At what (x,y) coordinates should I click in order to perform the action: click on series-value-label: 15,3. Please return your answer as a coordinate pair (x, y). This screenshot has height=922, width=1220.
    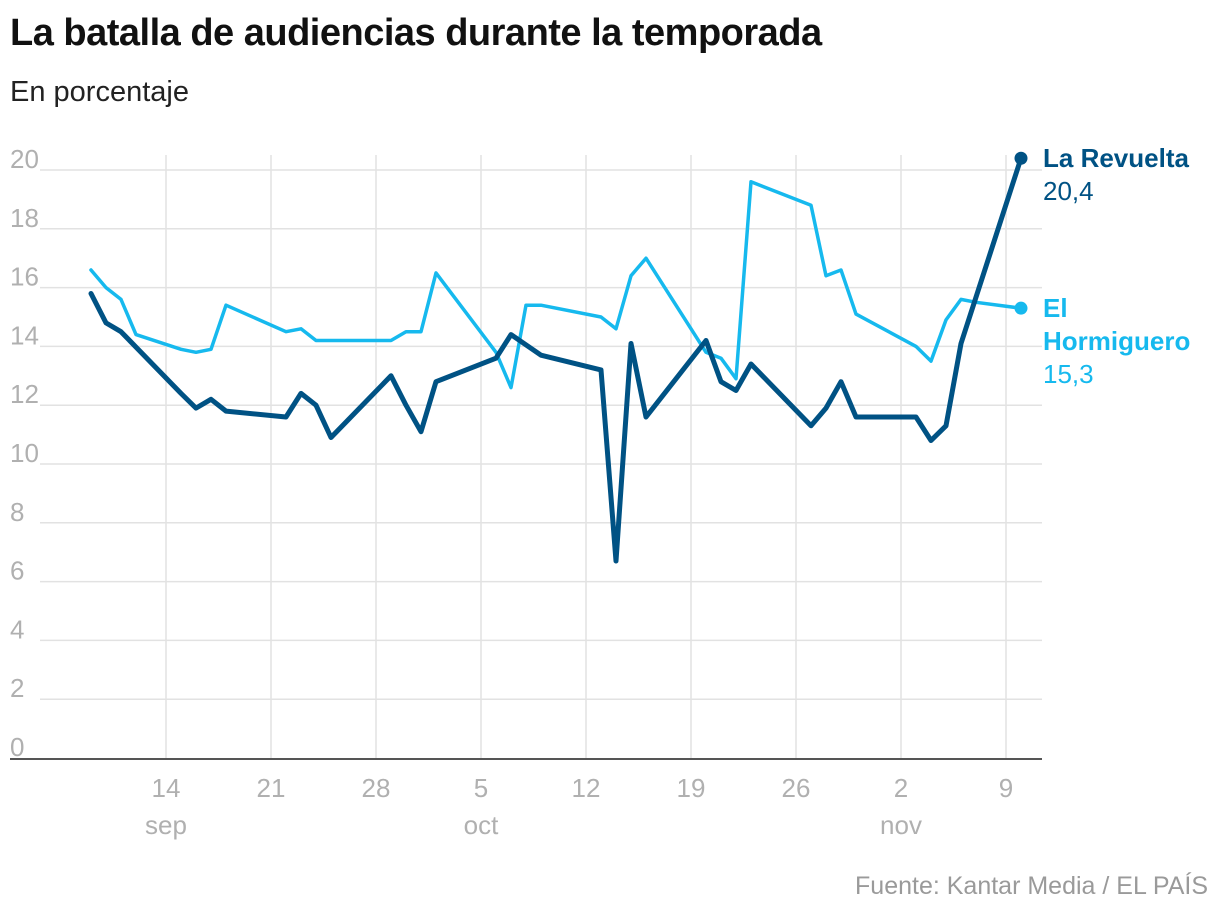
    Looking at the image, I should click on (1068, 374).